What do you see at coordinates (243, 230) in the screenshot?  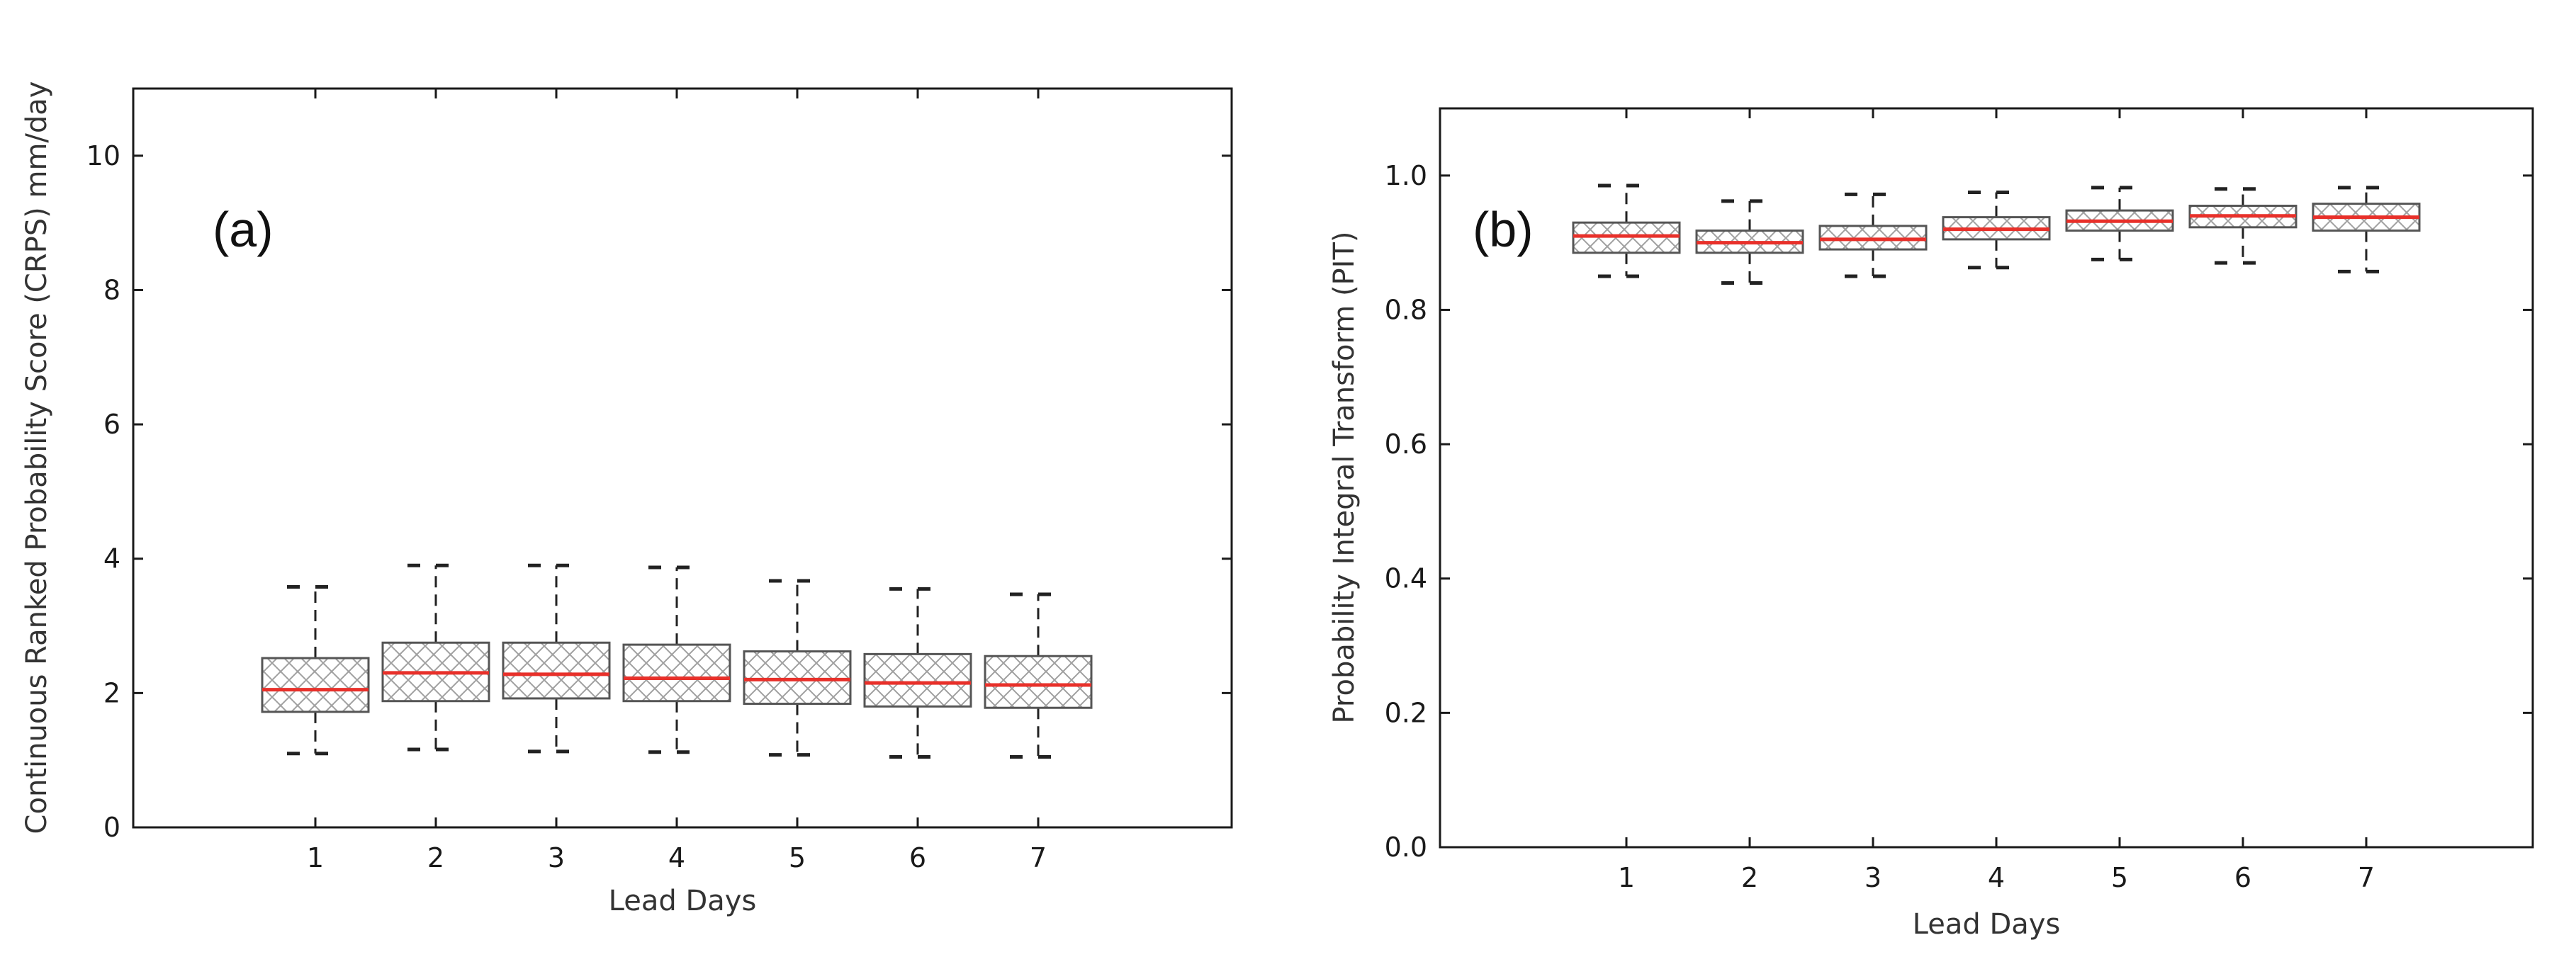 I see `panel-label: (a)` at bounding box center [243, 230].